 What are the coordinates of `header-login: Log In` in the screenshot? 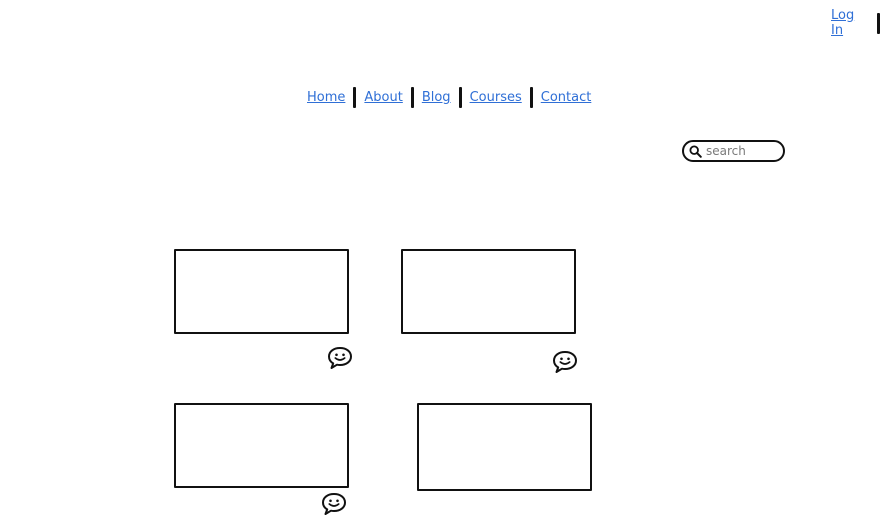 It's located at (855, 23).